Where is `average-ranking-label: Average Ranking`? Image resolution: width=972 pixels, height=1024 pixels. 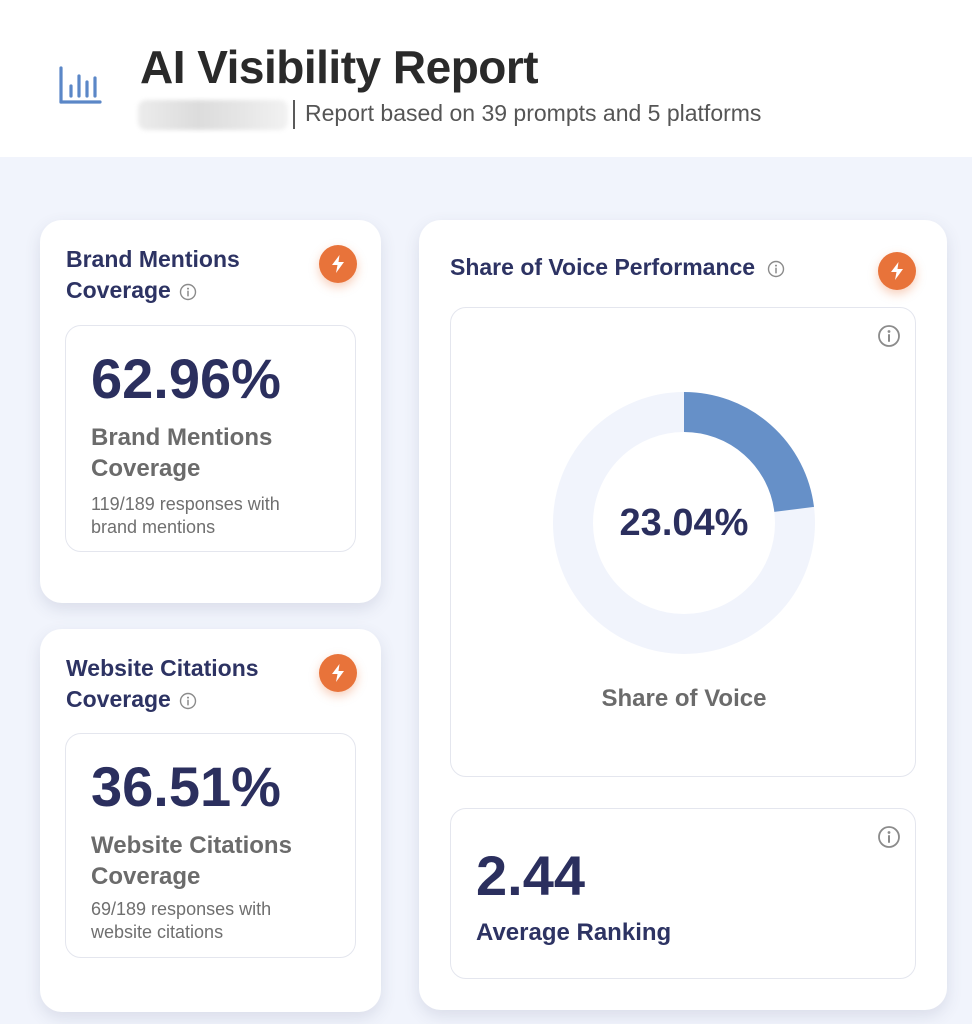 average-ranking-label: Average Ranking is located at coordinates (574, 932).